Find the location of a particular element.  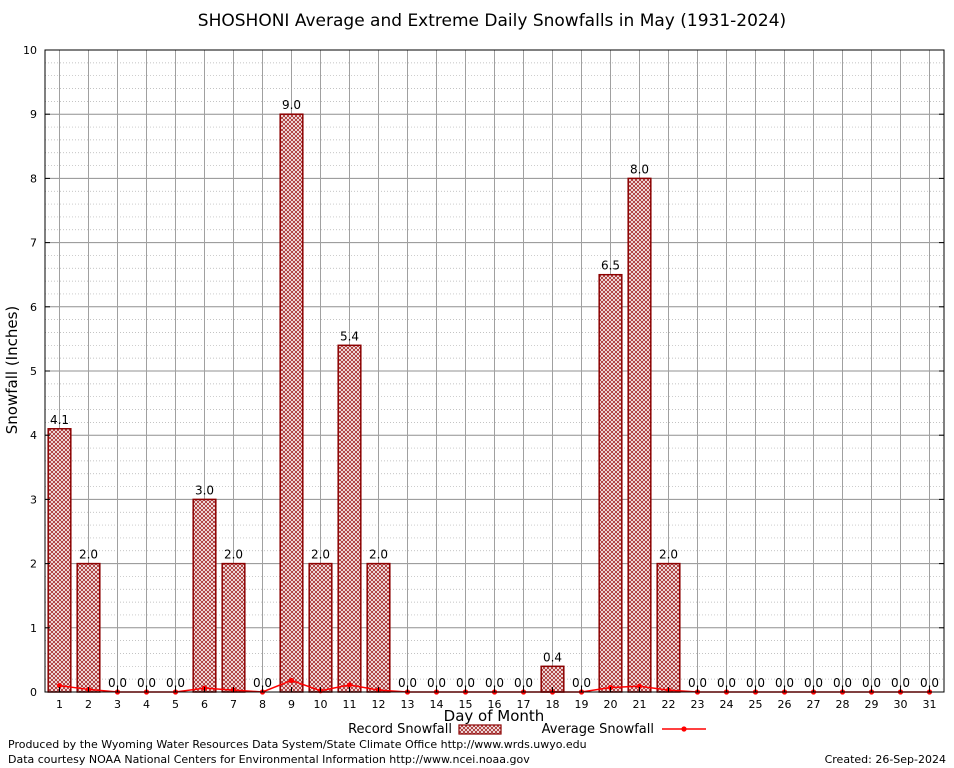

x-tick-label: 9 is located at coordinates (291, 704).